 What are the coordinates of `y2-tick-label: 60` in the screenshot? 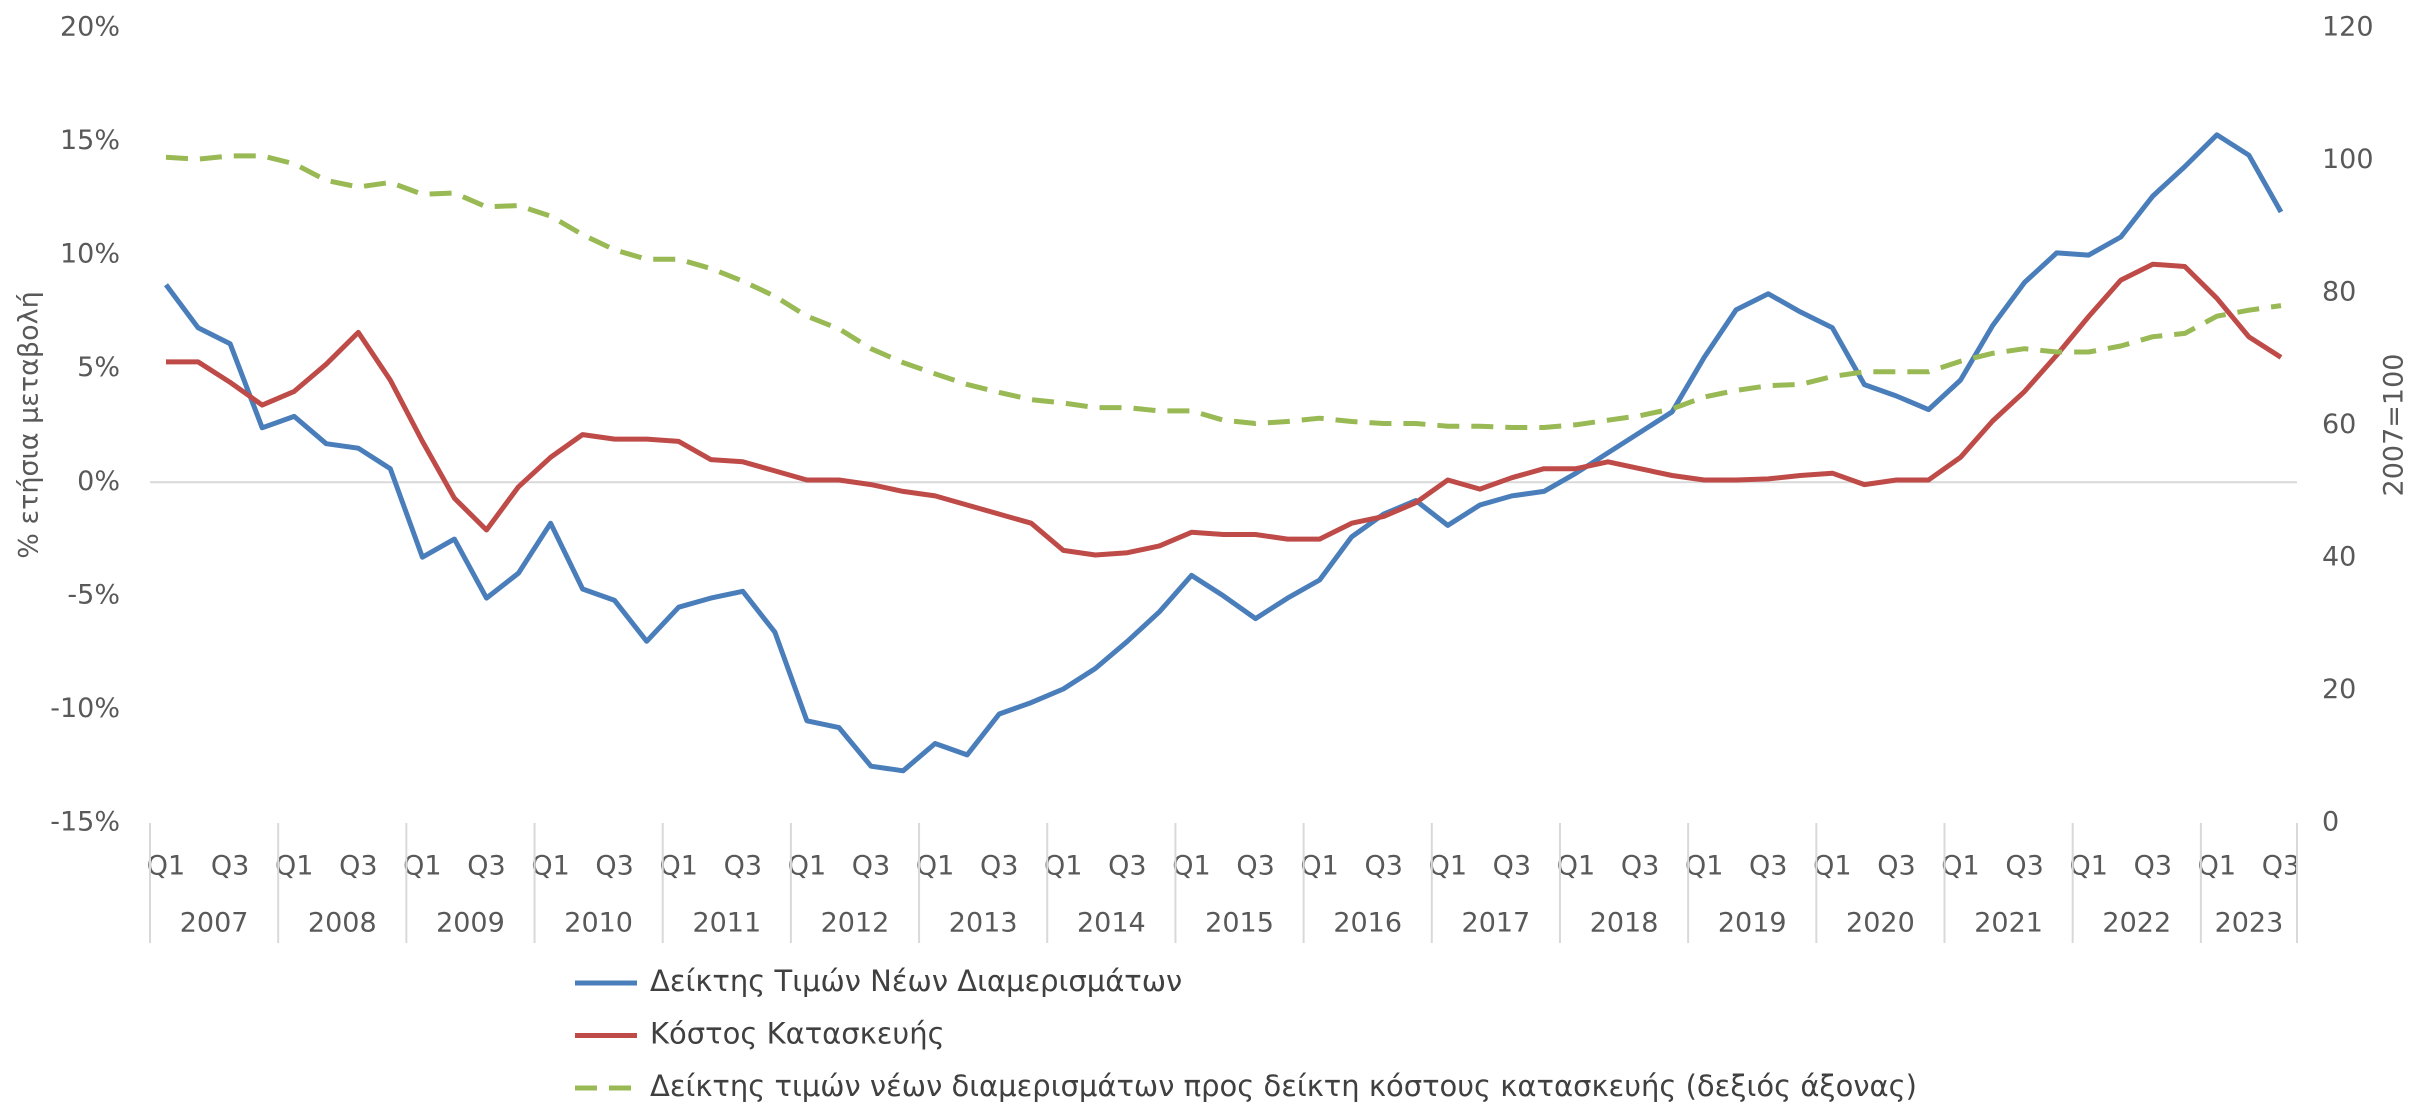 It's located at (2339, 424).